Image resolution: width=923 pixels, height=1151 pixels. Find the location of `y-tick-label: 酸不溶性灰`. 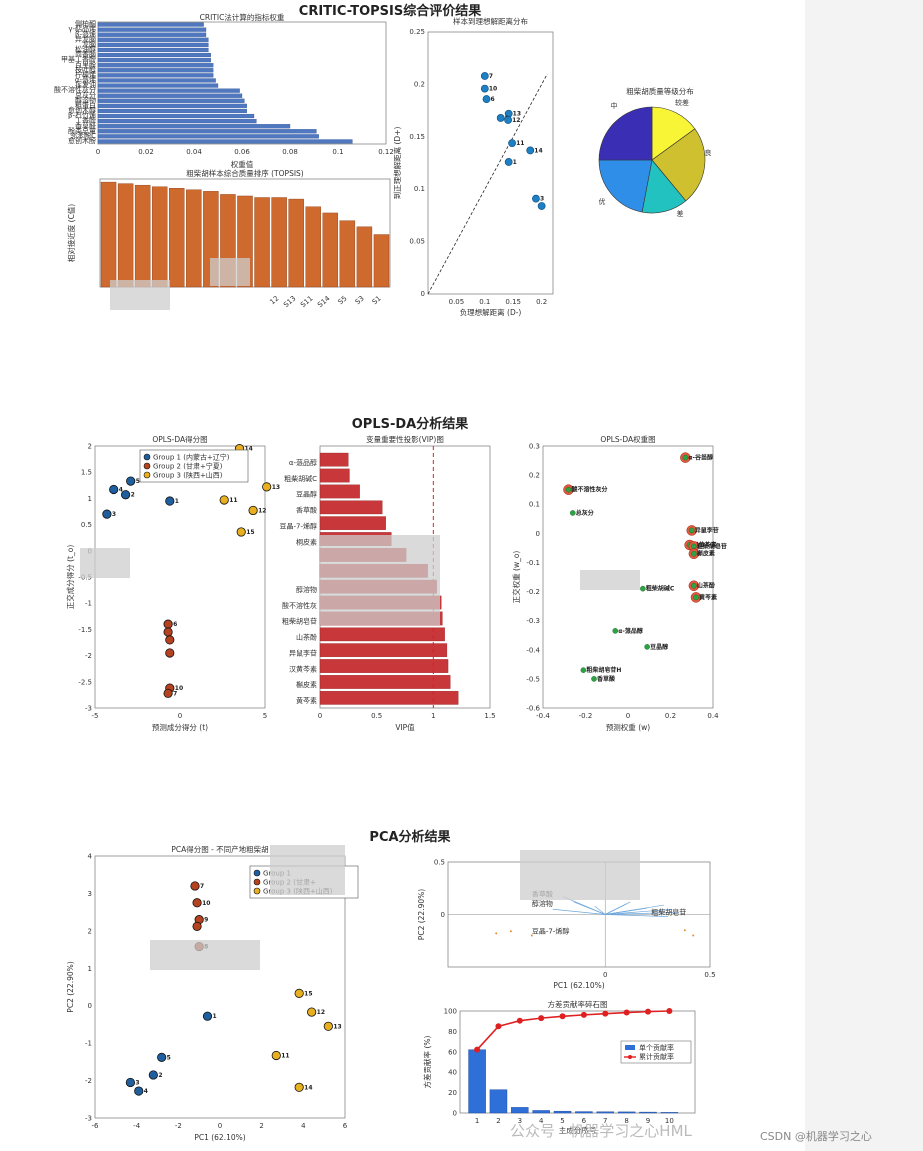

y-tick-label: 酸不溶性灰 is located at coordinates (299, 605).